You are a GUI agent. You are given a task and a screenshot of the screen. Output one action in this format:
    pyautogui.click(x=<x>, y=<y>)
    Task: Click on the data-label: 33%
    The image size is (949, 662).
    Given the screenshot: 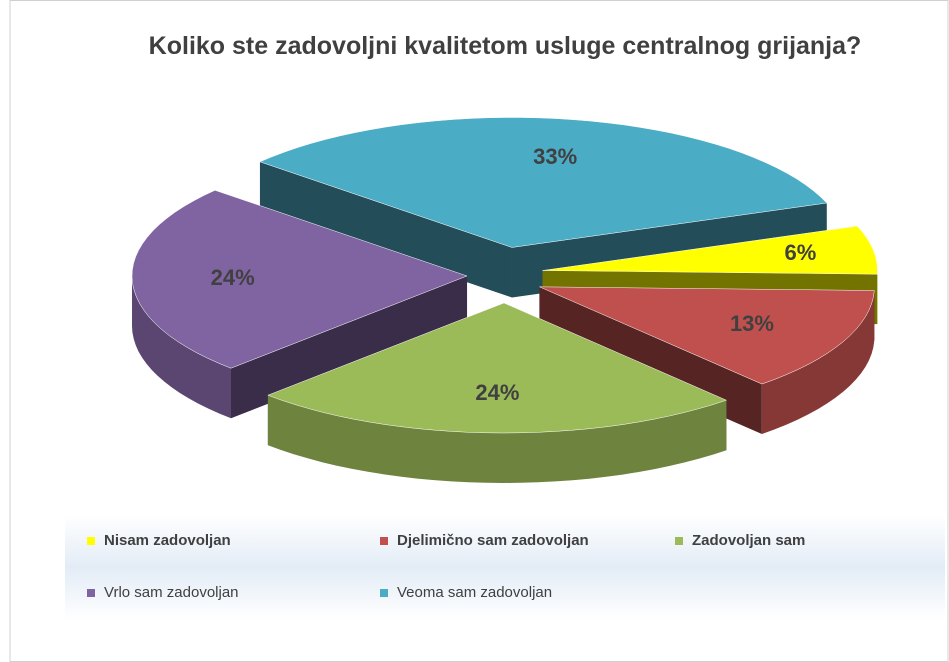 What is the action you would take?
    pyautogui.click(x=555, y=156)
    